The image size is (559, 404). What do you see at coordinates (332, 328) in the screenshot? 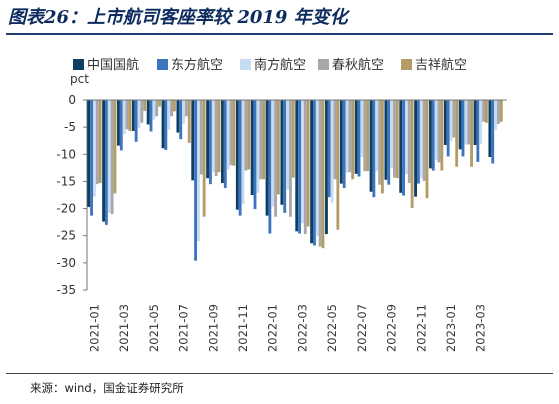
I see `x-tick-label: 2022-05` at bounding box center [332, 328].